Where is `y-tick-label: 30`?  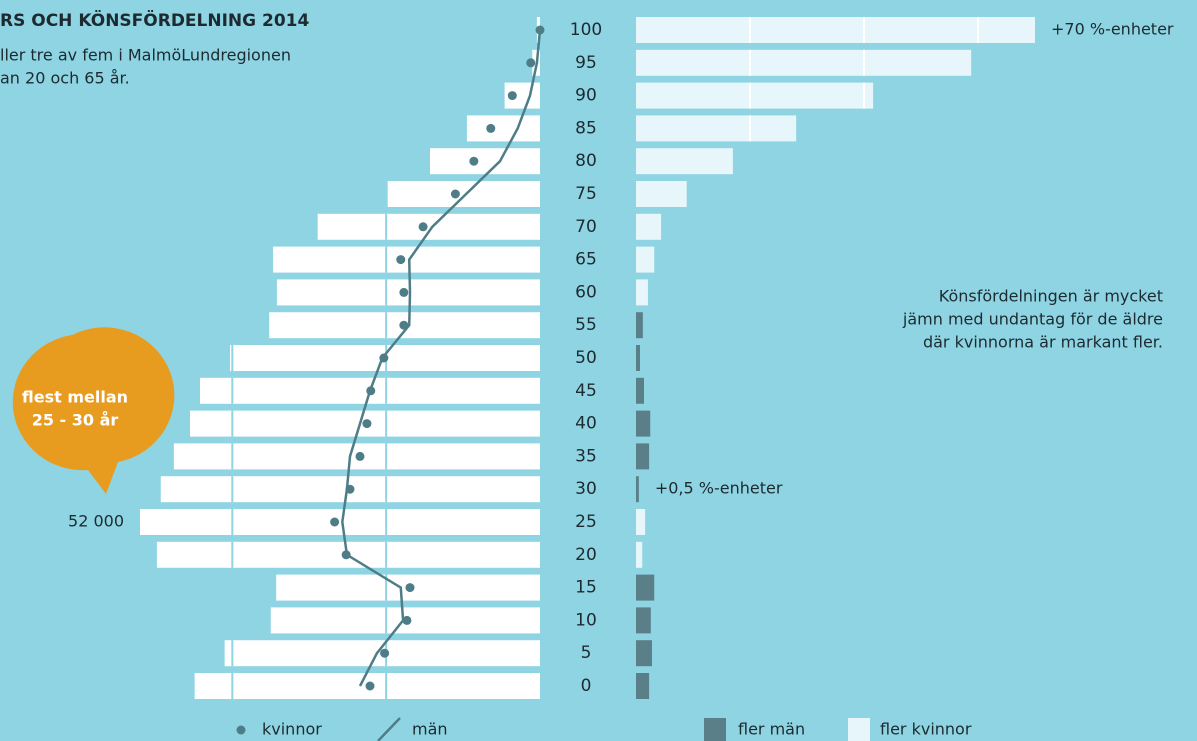
y-tick-label: 30 is located at coordinates (586, 489).